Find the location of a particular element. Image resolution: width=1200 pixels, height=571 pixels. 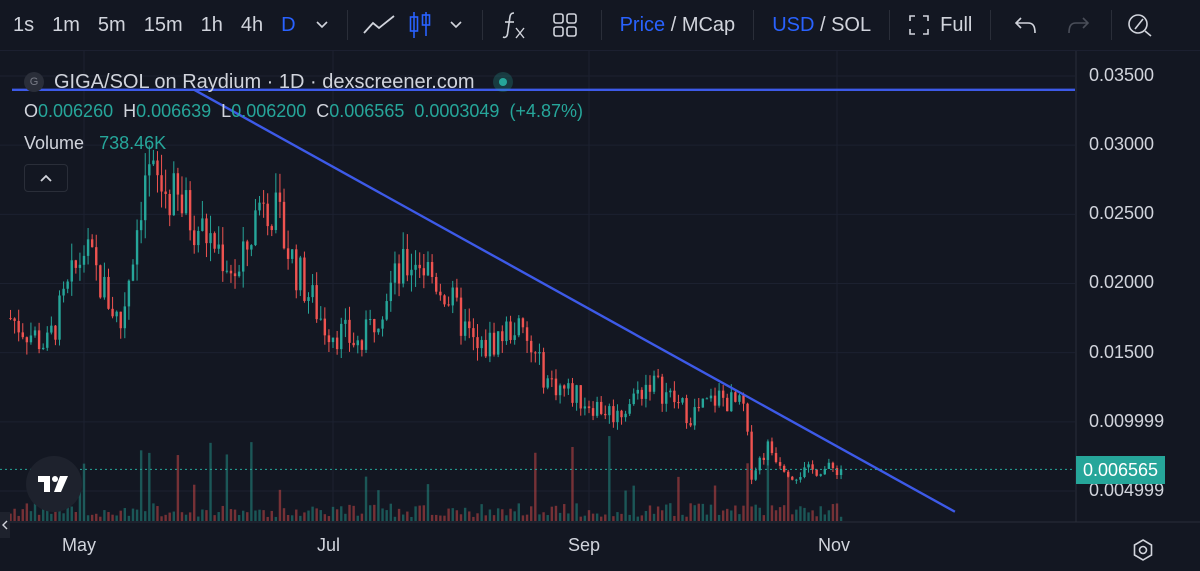

volume-value: 738.46K is located at coordinates (133, 143).